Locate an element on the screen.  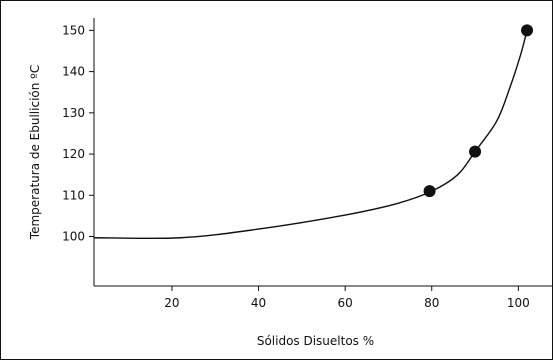
x-tick-label: 80 is located at coordinates (431, 303).